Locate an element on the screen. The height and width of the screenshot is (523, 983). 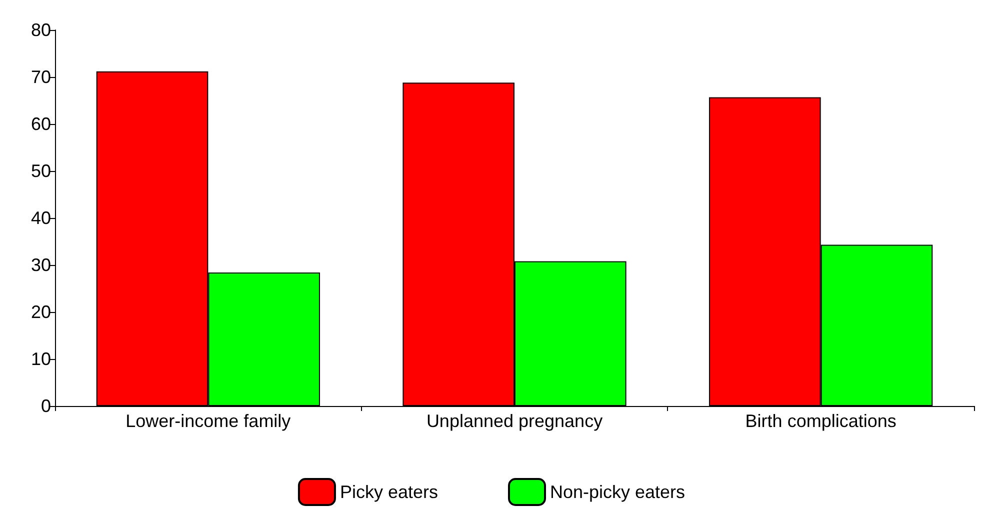
y-tick-label: 70 is located at coordinates (40, 77).